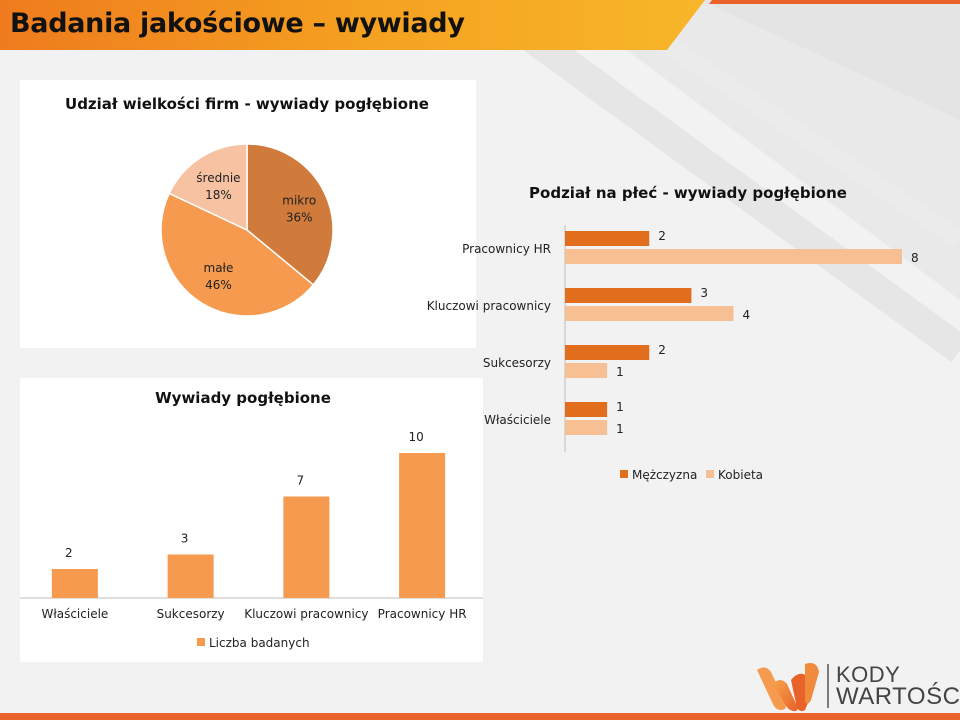 Image resolution: width=960 pixels, height=720 pixels. Describe the element at coordinates (237, 254) in the screenshot. I see `pie-slice-male` at that location.